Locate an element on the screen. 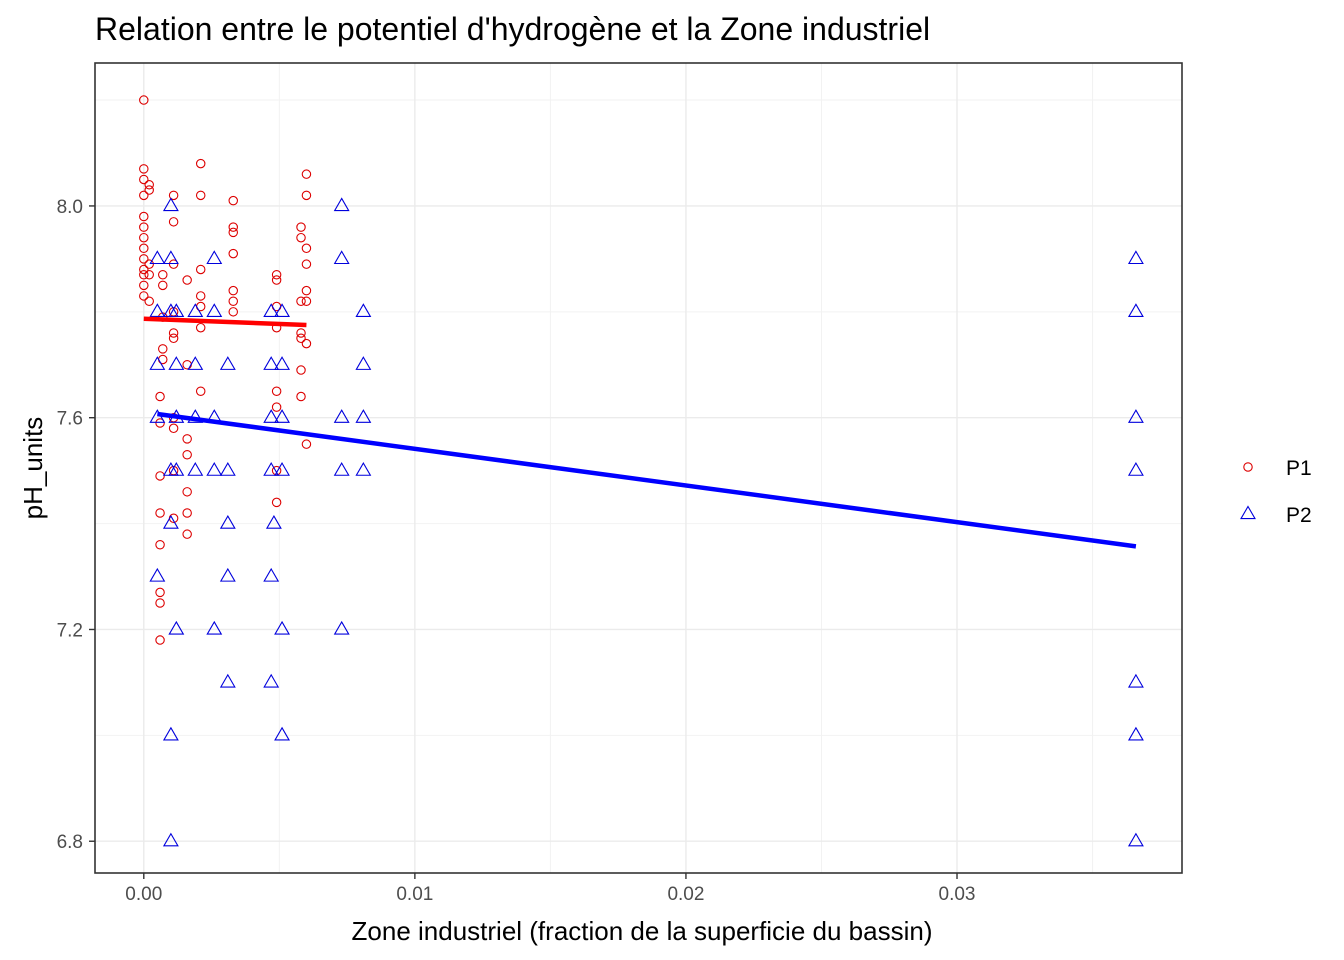 The height and width of the screenshot is (960, 1344). y-tick-label: 7.2 is located at coordinates (70, 630).